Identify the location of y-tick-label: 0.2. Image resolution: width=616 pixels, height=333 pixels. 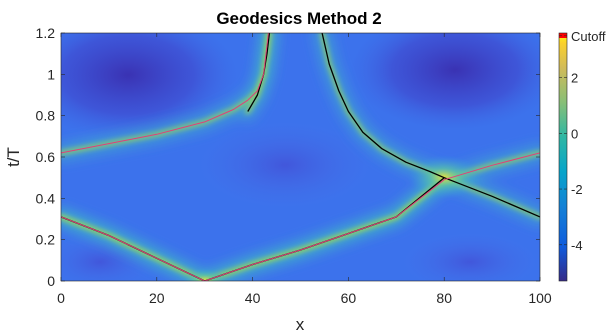
(46, 240).